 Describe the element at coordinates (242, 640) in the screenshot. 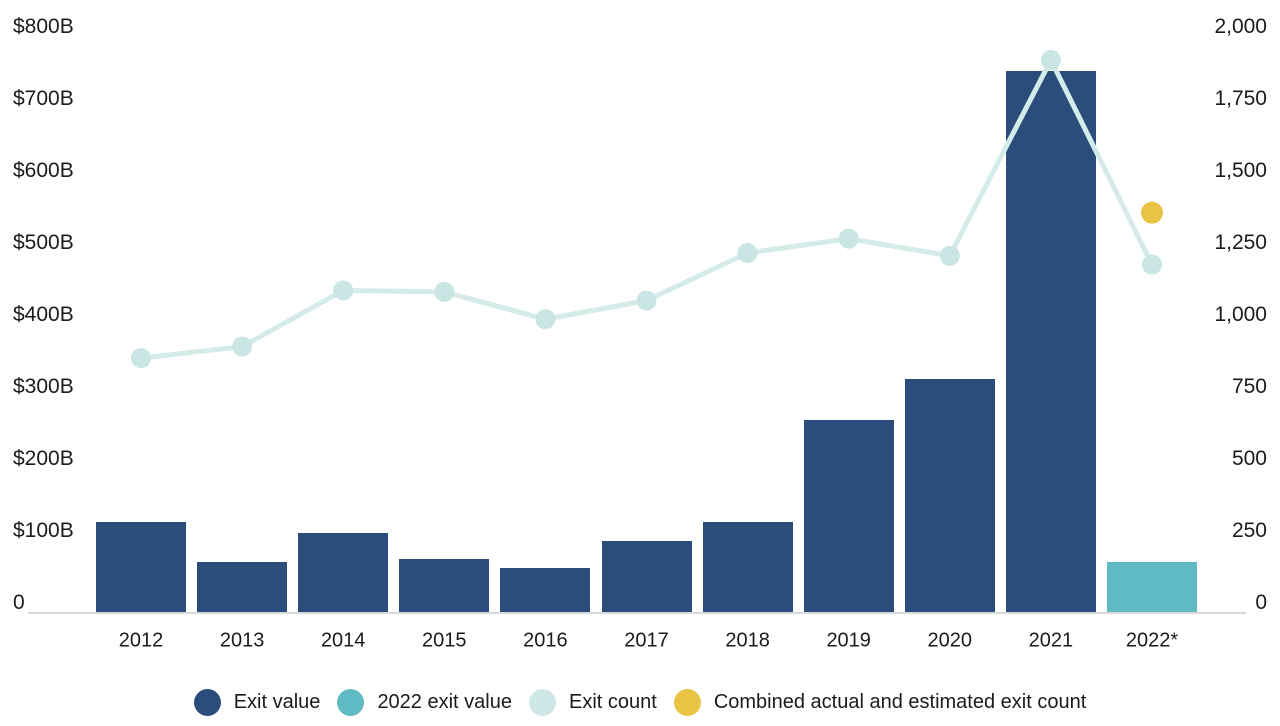

I see `x-axis-label-2013: 2013` at that location.